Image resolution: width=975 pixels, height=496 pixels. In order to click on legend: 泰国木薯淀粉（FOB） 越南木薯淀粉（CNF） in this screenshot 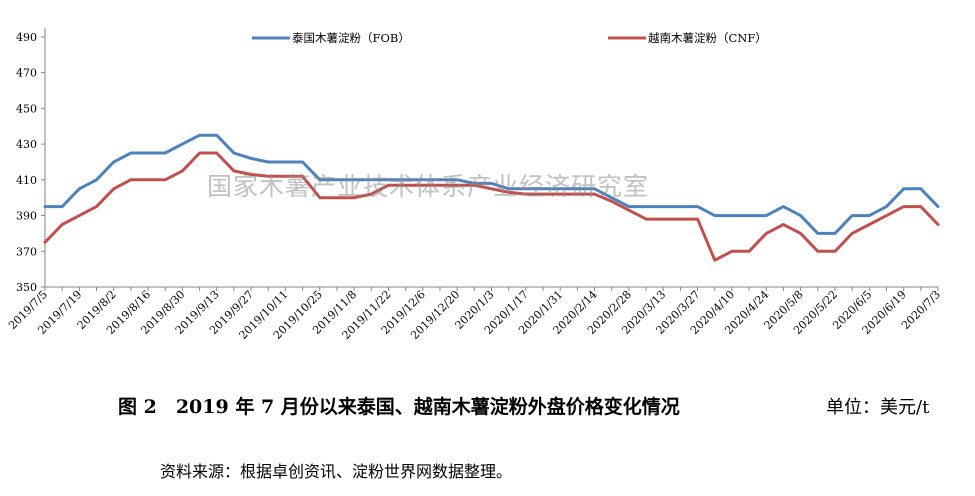, I will do `click(509, 38)`.